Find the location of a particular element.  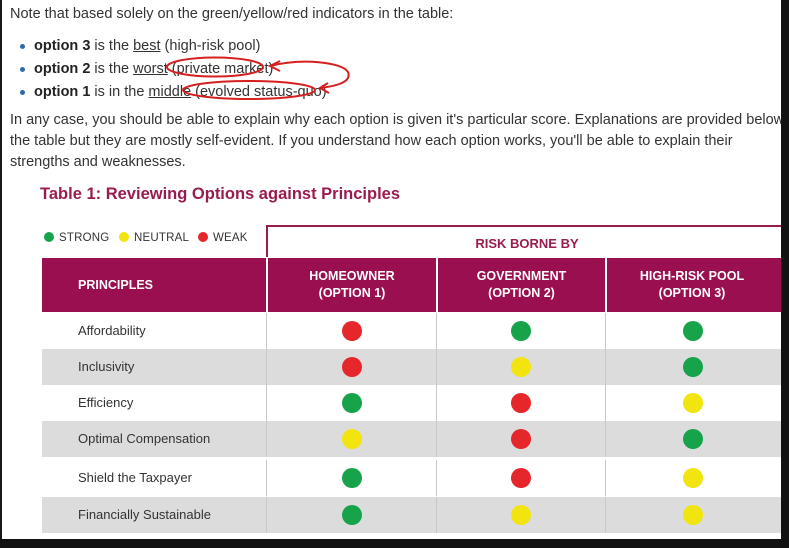

table-row: Shield the Taxpayer is located at coordinates (411, 478).